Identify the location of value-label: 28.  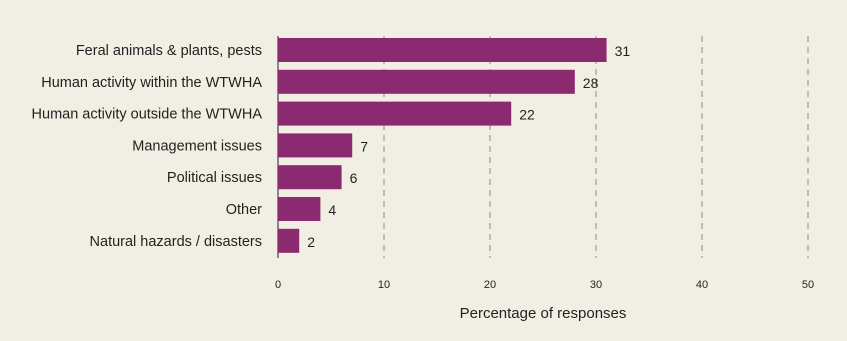
(591, 83).